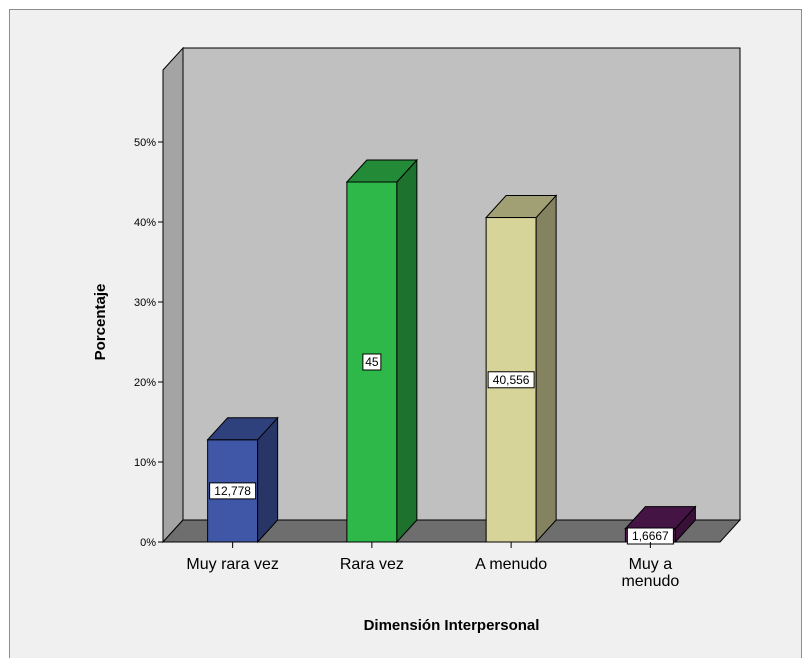  Describe the element at coordinates (100, 322) in the screenshot. I see `y-axis-title: Porcentaje` at that location.